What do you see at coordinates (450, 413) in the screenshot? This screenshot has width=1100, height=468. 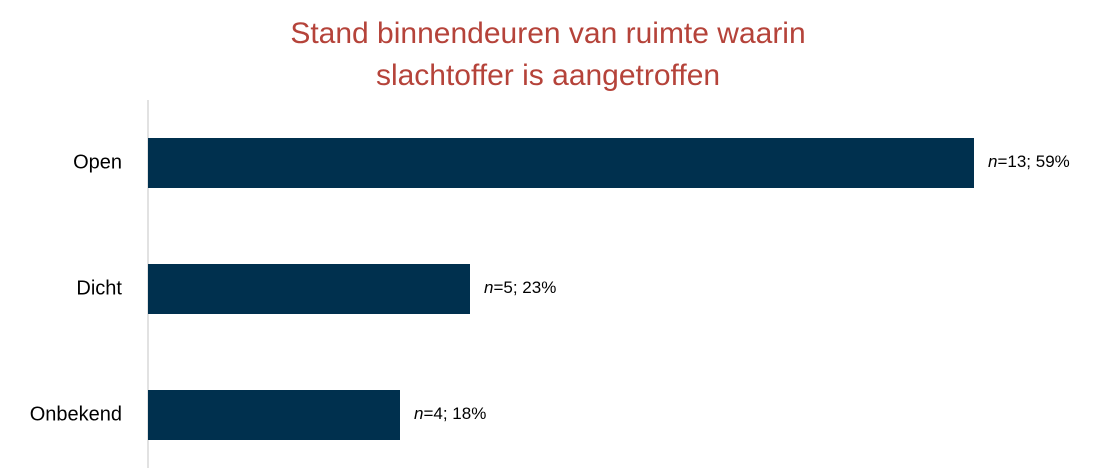 I see `value-label: n=4; 18%` at bounding box center [450, 413].